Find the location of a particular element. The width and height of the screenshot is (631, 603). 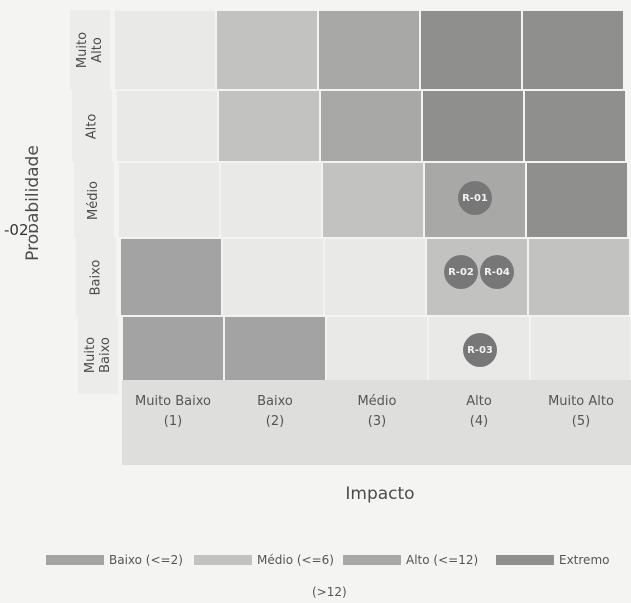

column-label-muito-baixo: Muito Baixo (1) is located at coordinates (173, 411).